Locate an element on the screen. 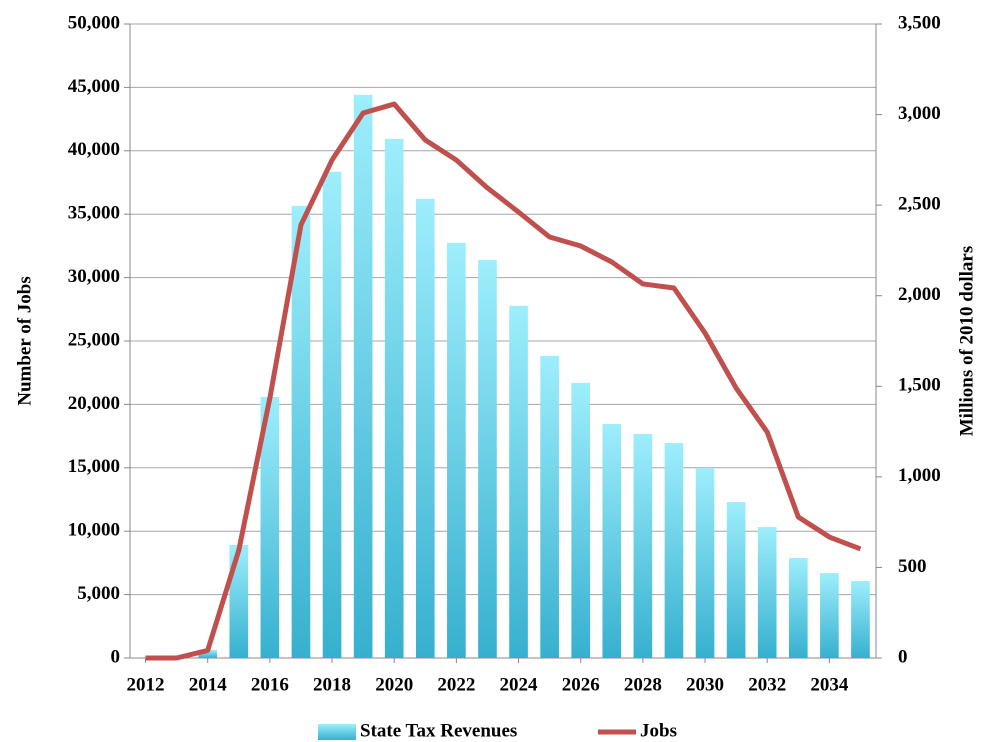 The image size is (983, 742). y-tick-label: 10,000 is located at coordinates (94, 530).